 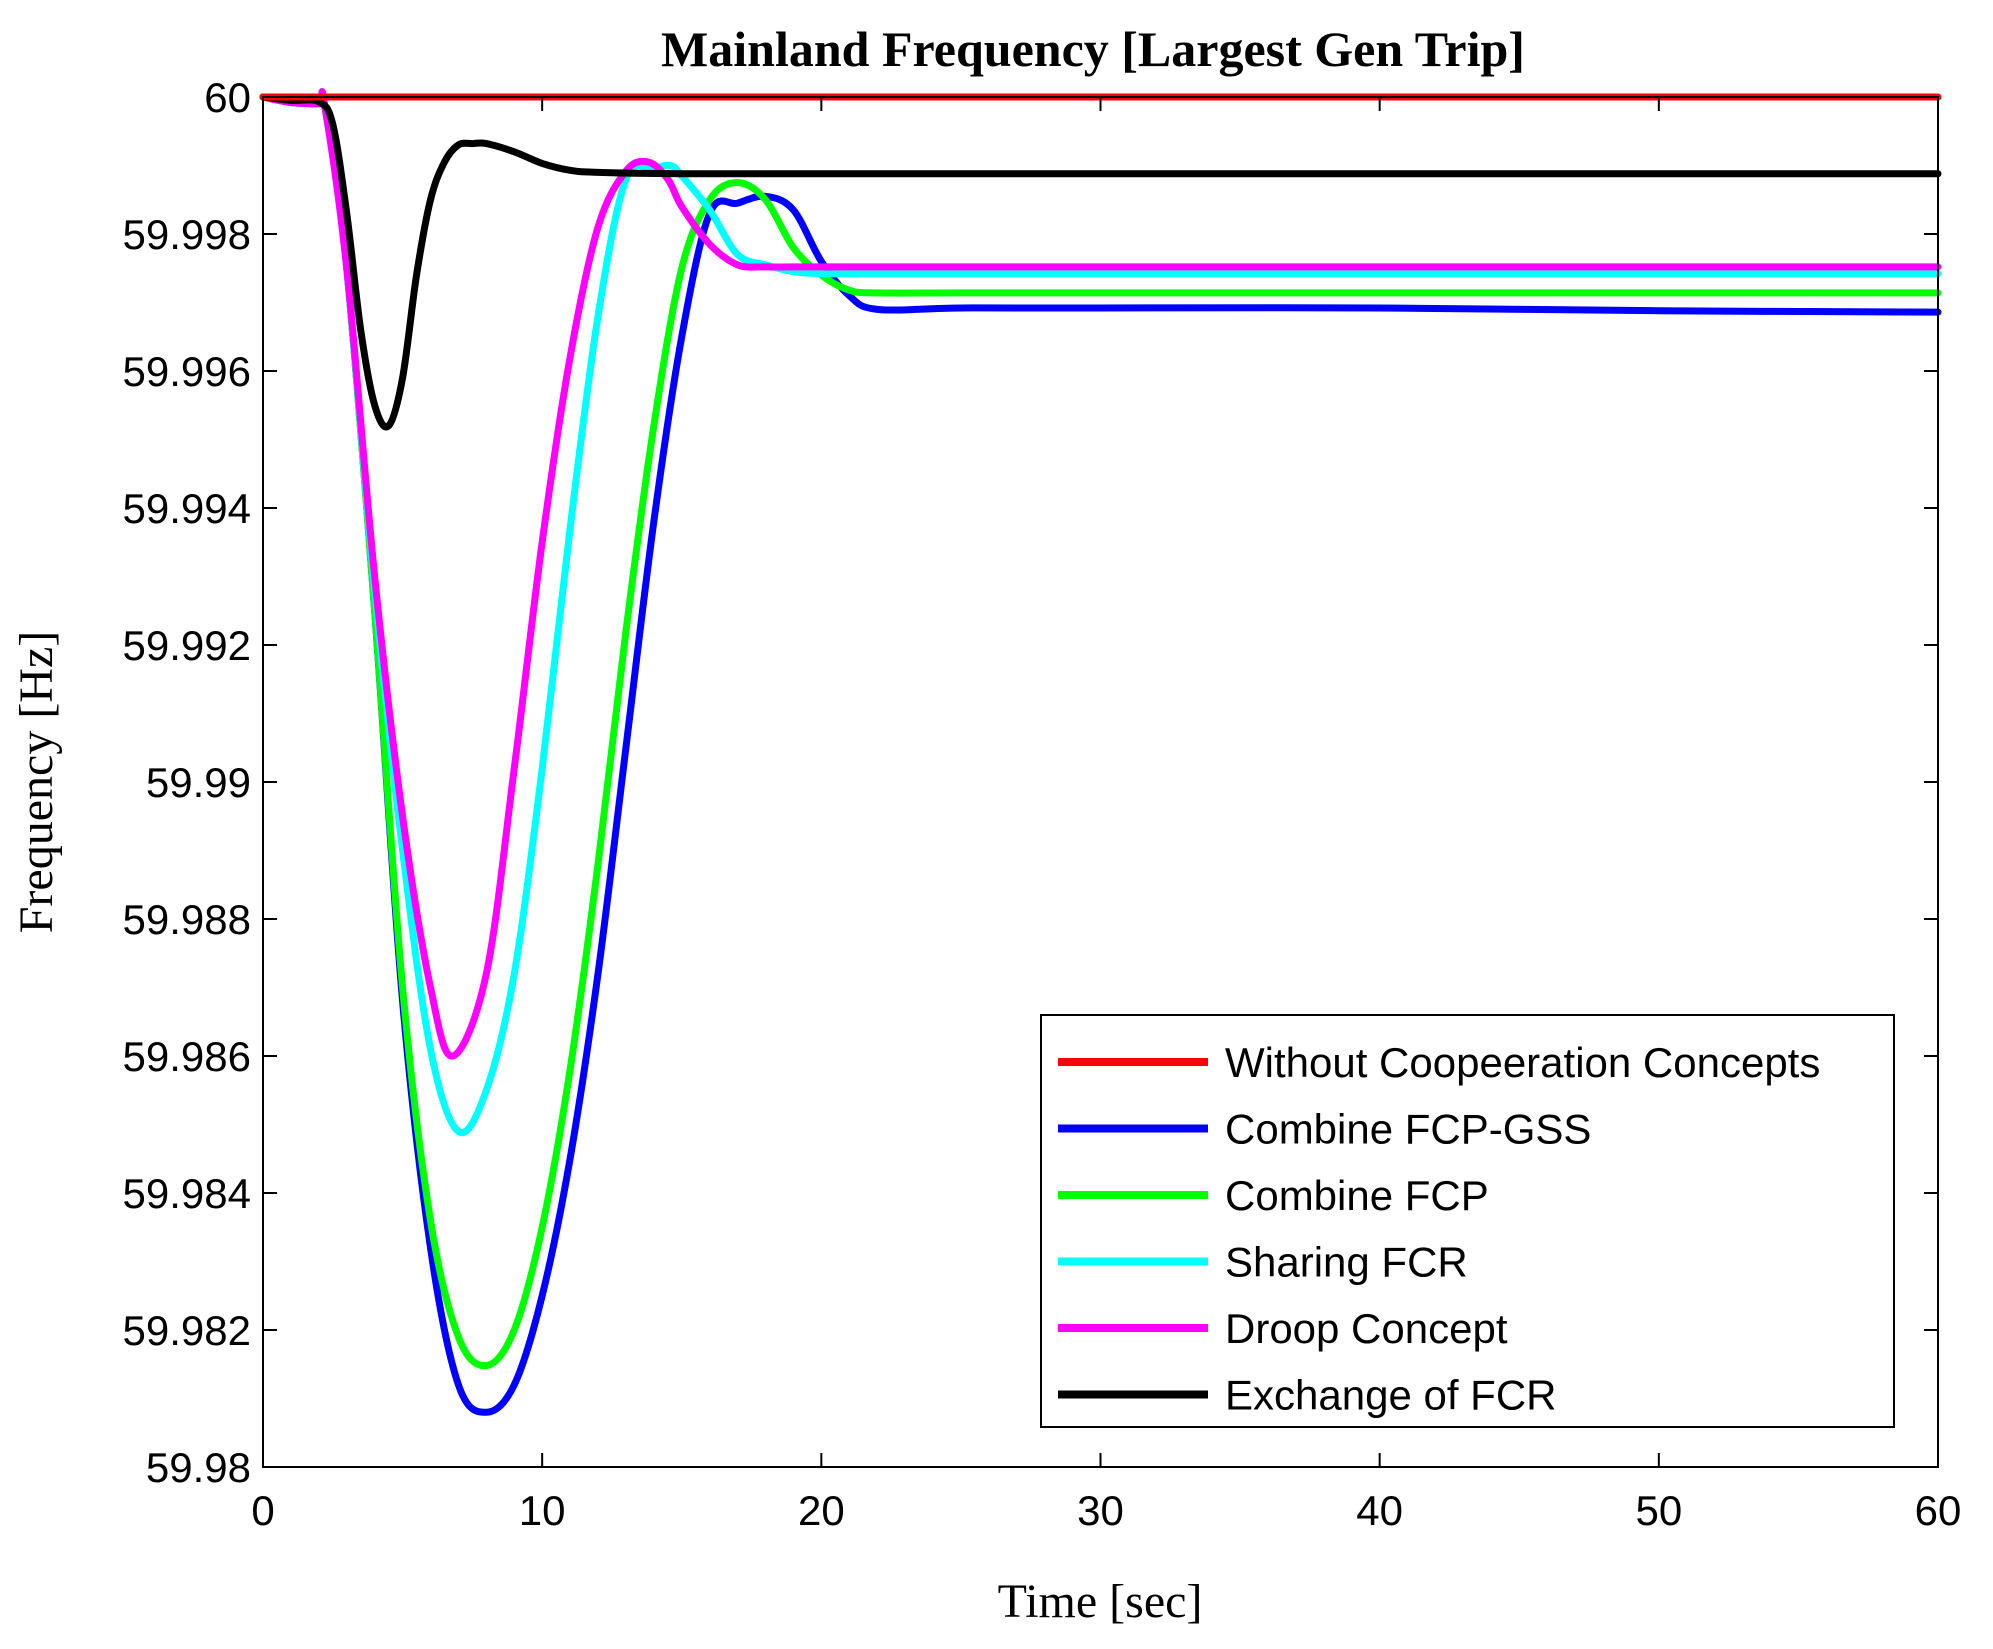 What do you see at coordinates (187, 919) in the screenshot?
I see `y-tick-label: 59.988` at bounding box center [187, 919].